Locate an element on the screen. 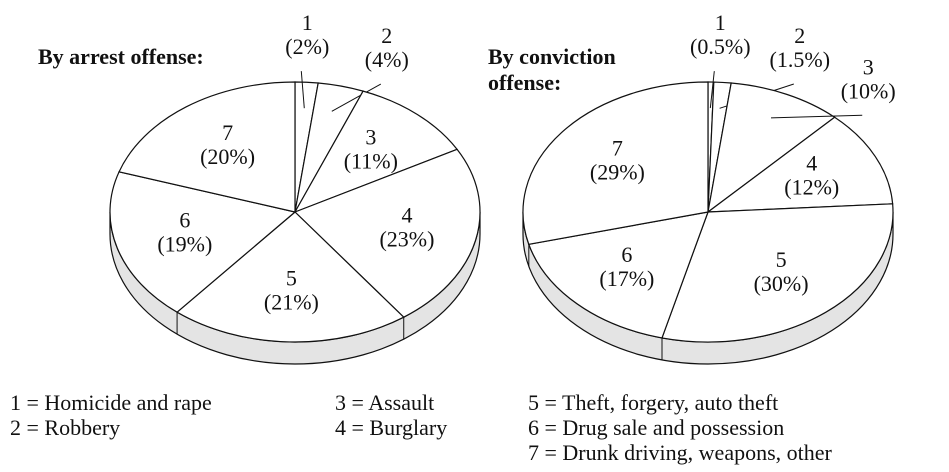  legend-entry: 2 = Robbery is located at coordinates (65, 427).